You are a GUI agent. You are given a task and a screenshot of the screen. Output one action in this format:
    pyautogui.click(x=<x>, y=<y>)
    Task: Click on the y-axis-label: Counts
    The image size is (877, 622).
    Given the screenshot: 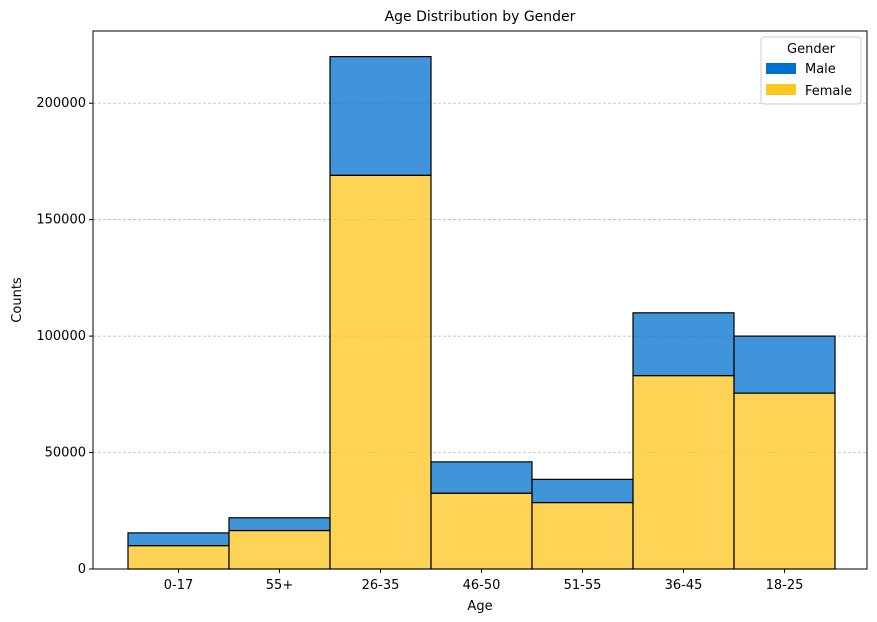 What is the action you would take?
    pyautogui.click(x=17, y=300)
    